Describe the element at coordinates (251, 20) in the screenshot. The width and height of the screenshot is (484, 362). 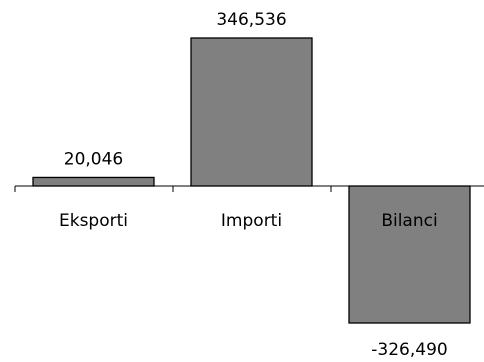
I see `value-label-importi: 346,536` at that location.